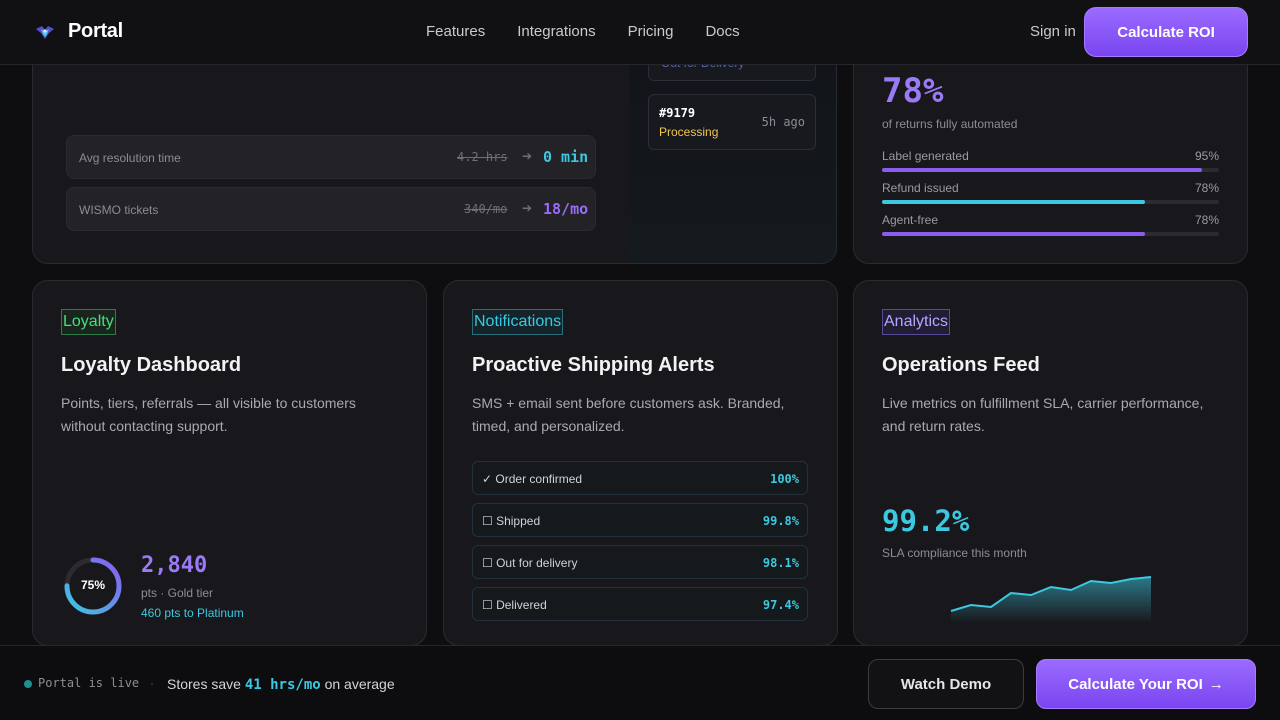  I want to click on loyalty-tag: Loyalty, so click(88, 322).